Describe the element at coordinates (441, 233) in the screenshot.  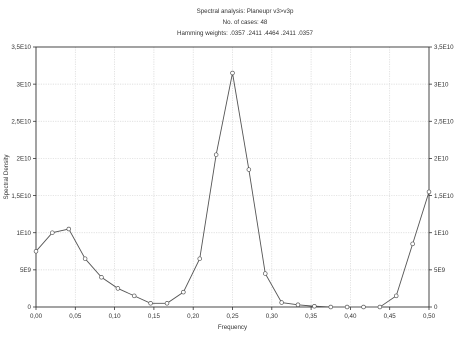
I see `y-tick-label-right: 1E10` at that location.